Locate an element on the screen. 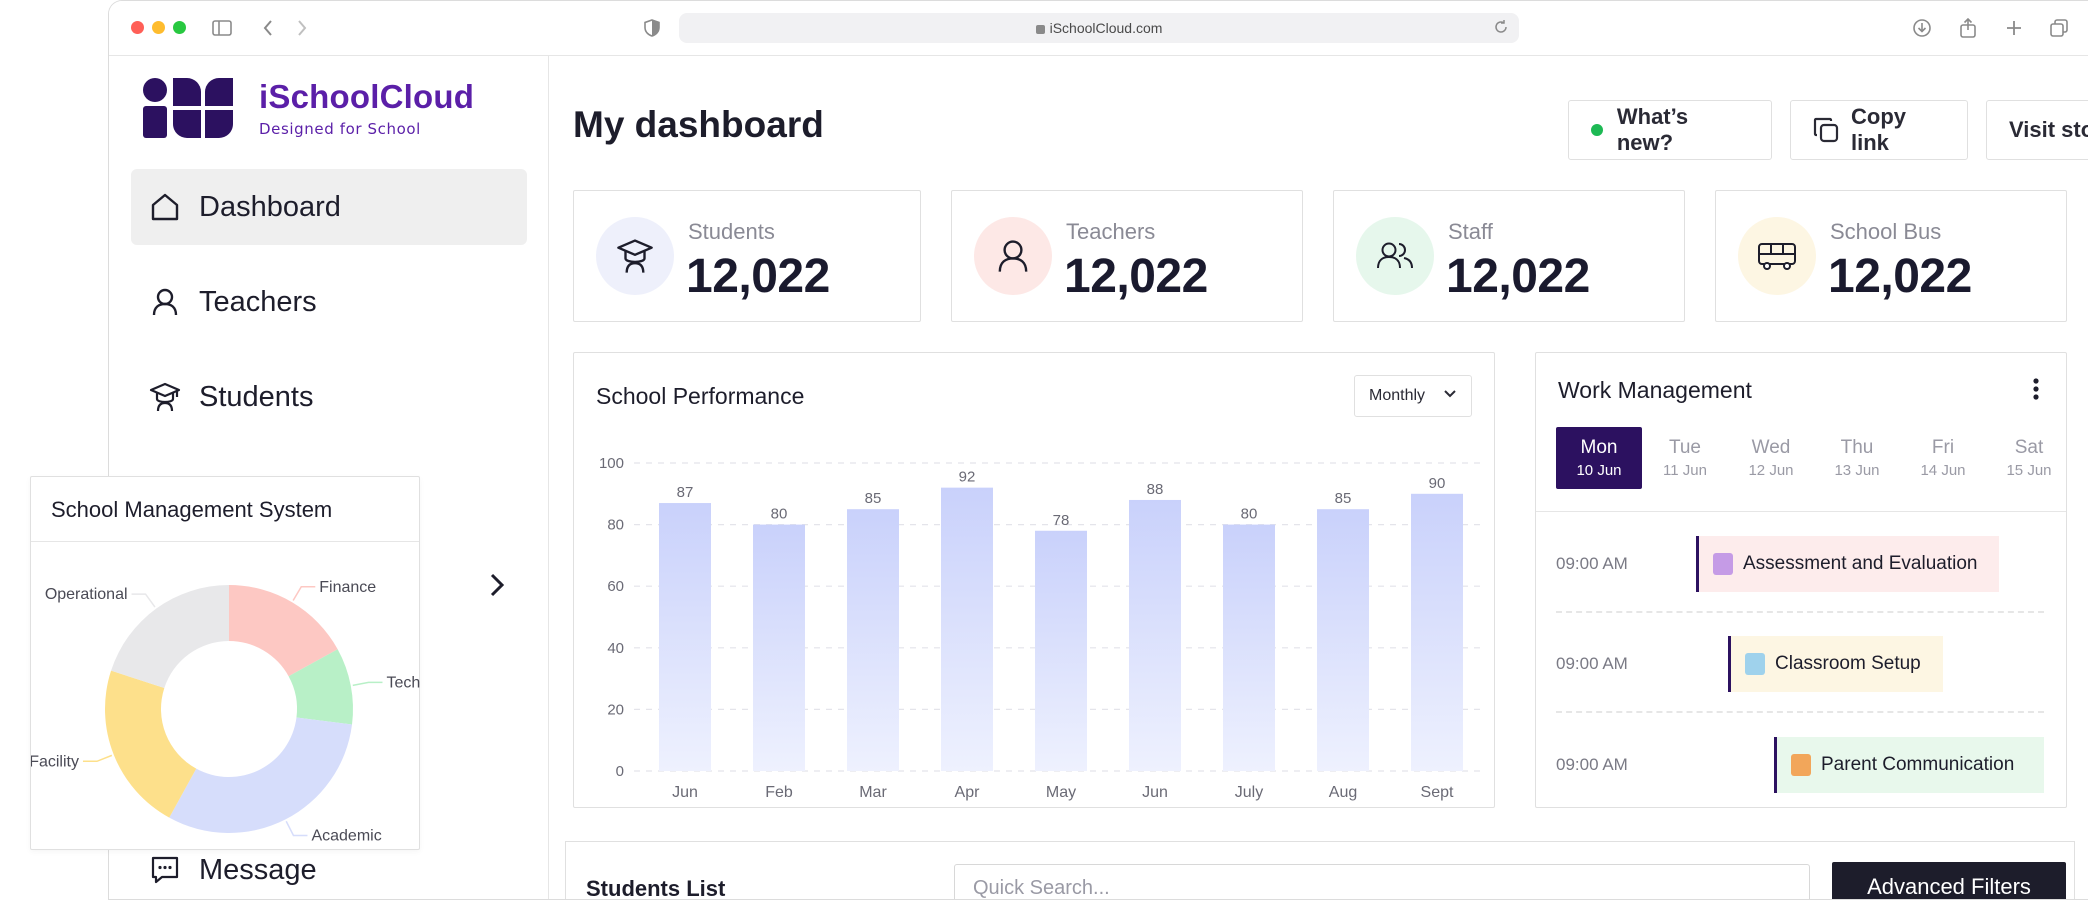 This screenshot has width=2088, height=900. tab-overview-icon is located at coordinates (2059, 28).